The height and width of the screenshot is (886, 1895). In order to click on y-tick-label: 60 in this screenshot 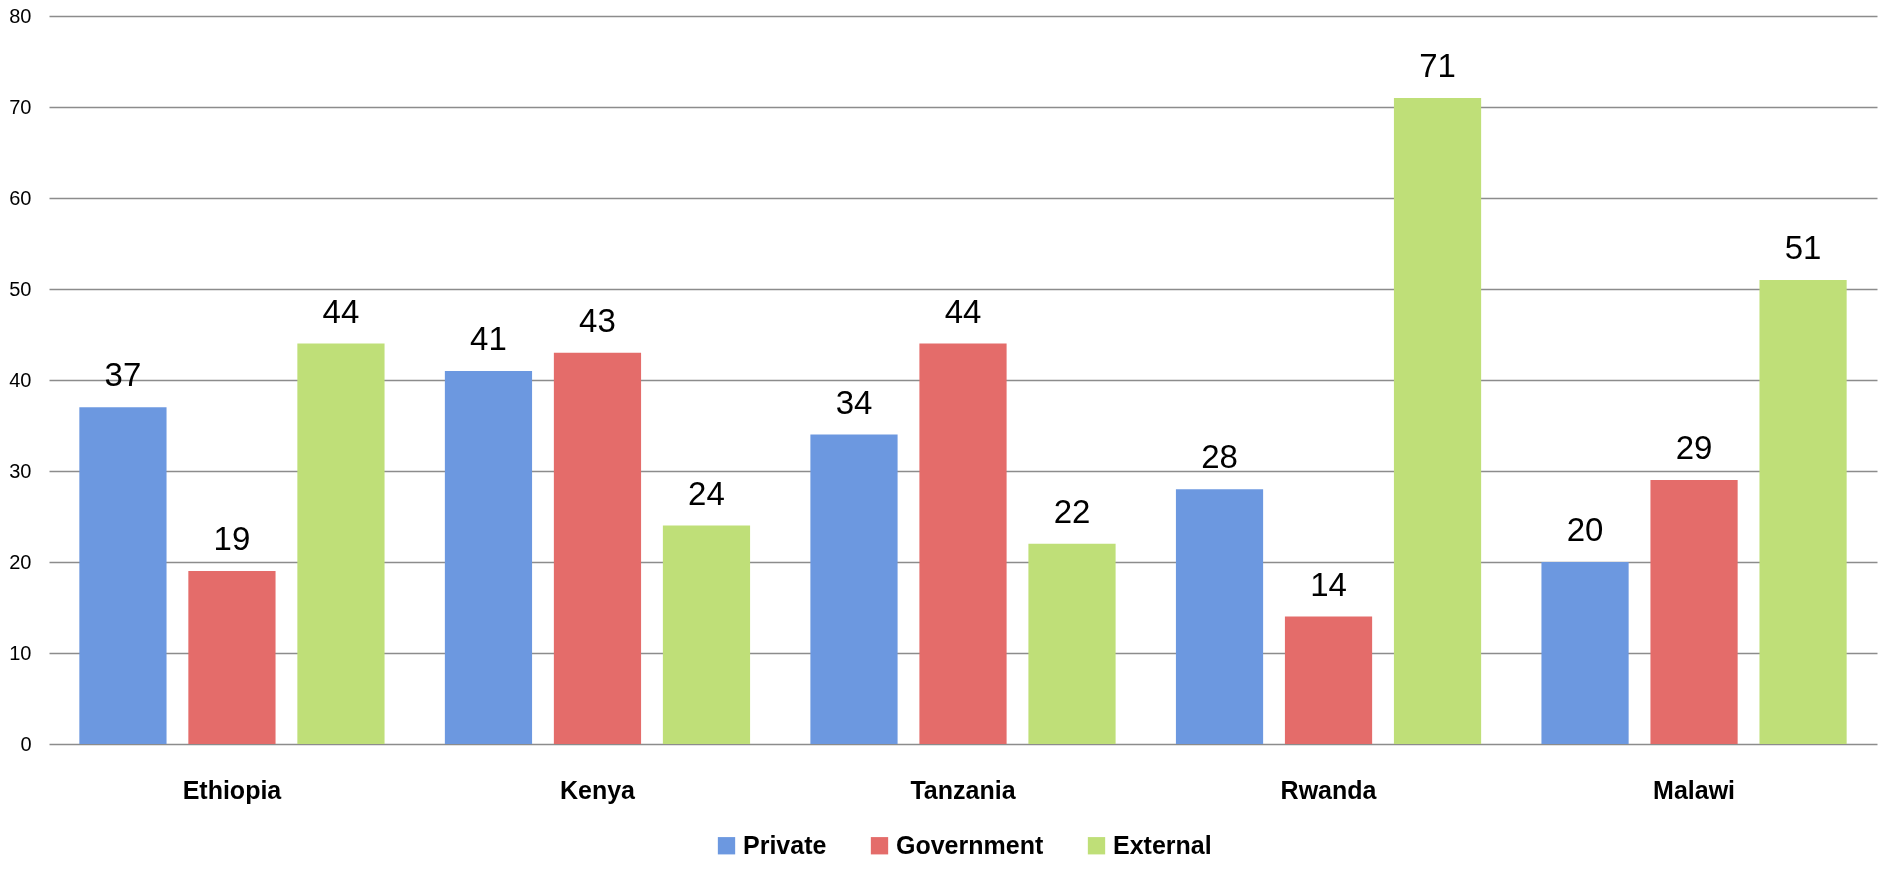, I will do `click(20, 197)`.